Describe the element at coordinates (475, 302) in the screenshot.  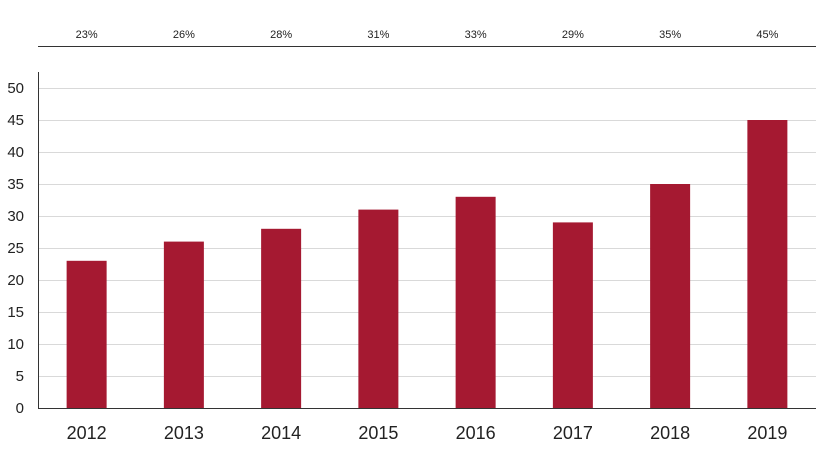
I see `bar-2016` at that location.